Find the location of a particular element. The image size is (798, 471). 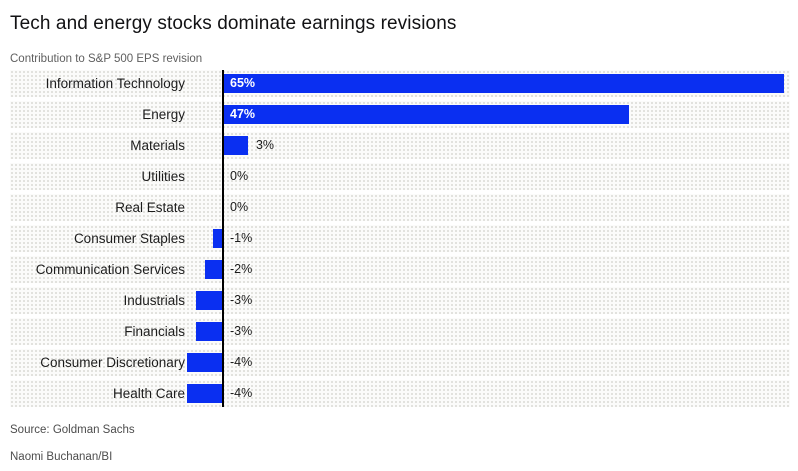

category-label: Communication Services is located at coordinates (110, 269).